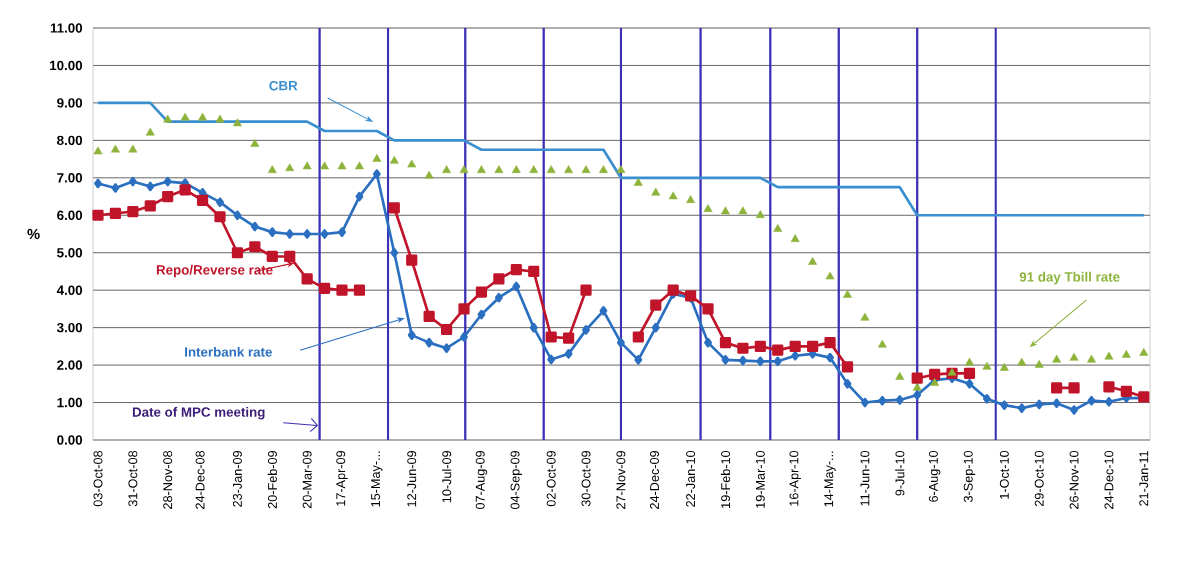 Image resolution: width=1191 pixels, height=569 pixels. Describe the element at coordinates (237, 479) in the screenshot. I see `x-tick-label: 23-Jan-09` at that location.